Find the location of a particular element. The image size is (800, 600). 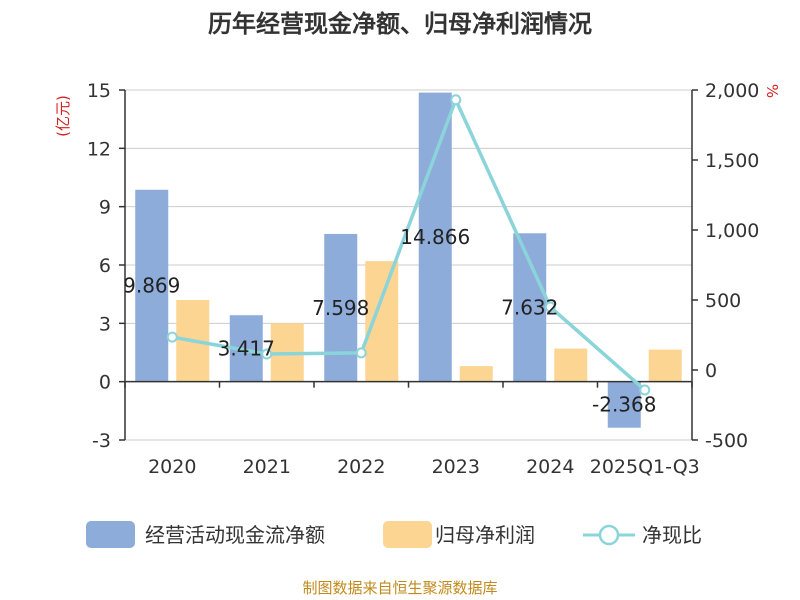

left-tick-label: 9 is located at coordinates (105, 208).